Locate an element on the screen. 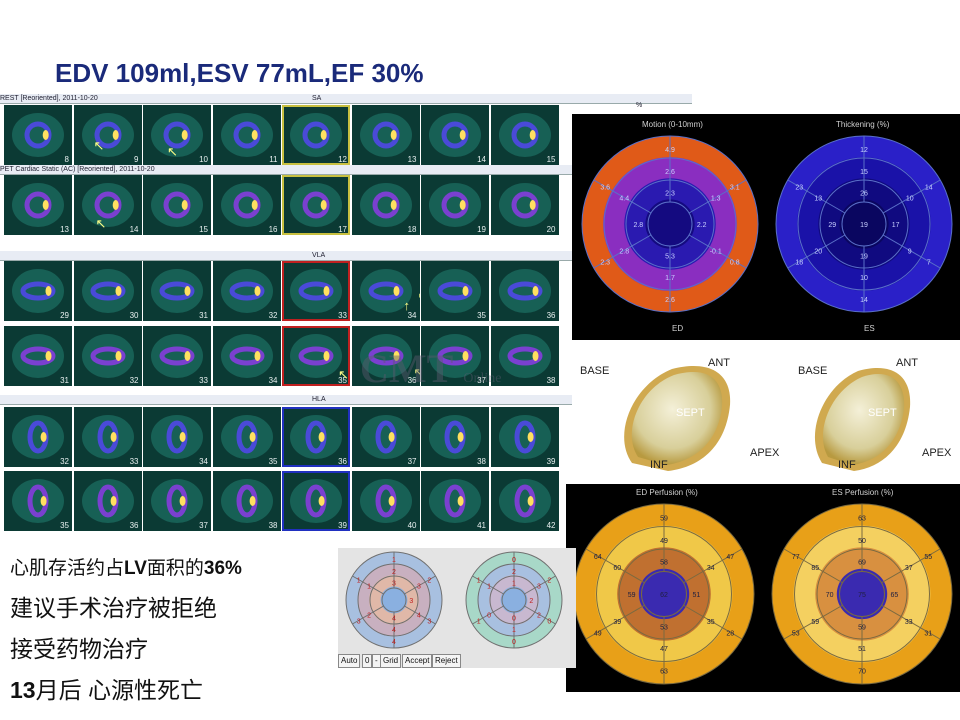  thickening-value: 14 is located at coordinates (864, 300).